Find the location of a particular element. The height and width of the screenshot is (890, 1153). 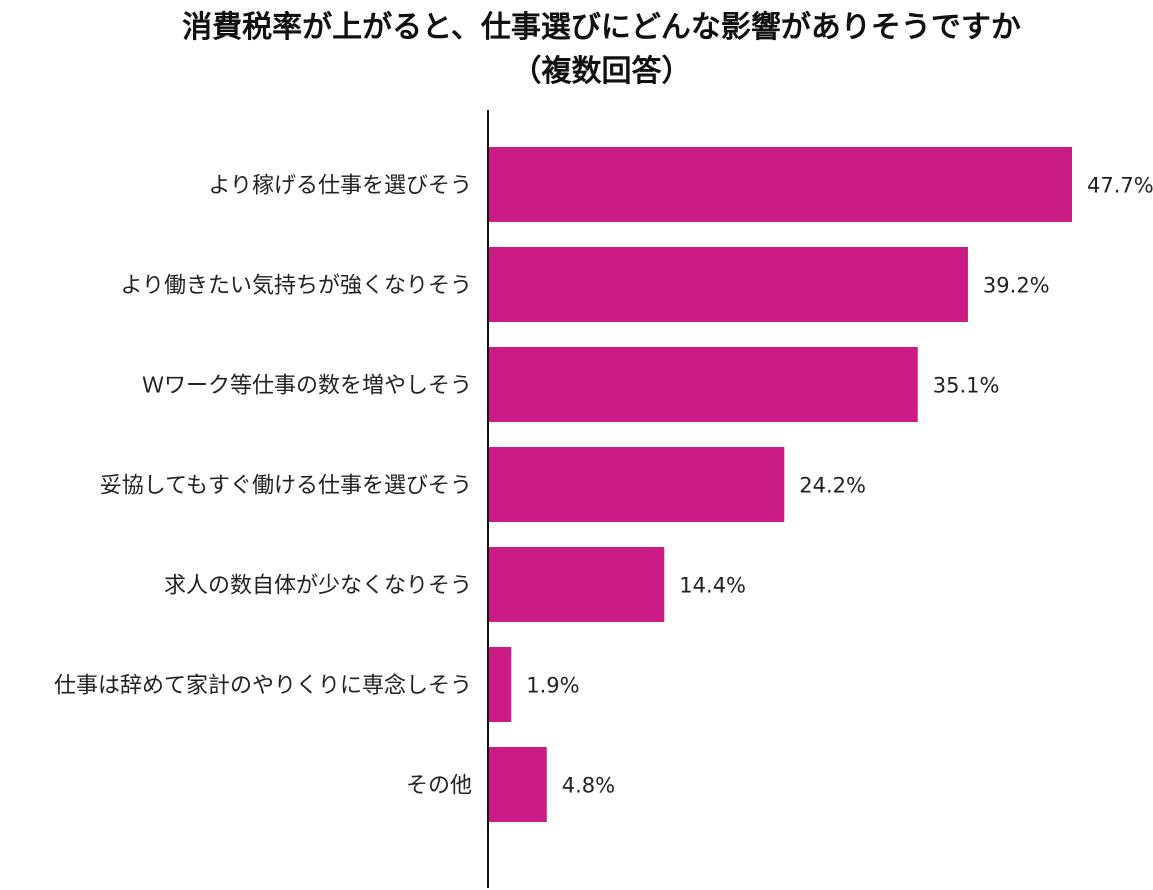

data-label: 4.8% is located at coordinates (588, 786).